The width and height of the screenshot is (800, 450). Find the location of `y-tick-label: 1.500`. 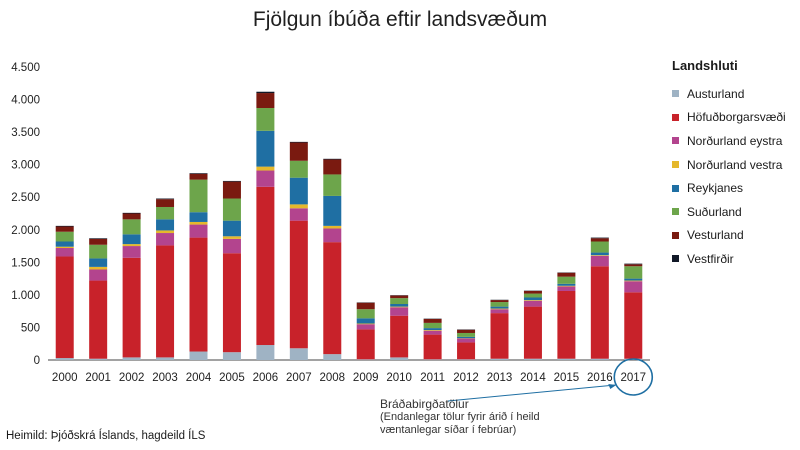

y-tick-label: 1.500 is located at coordinates (25, 263).